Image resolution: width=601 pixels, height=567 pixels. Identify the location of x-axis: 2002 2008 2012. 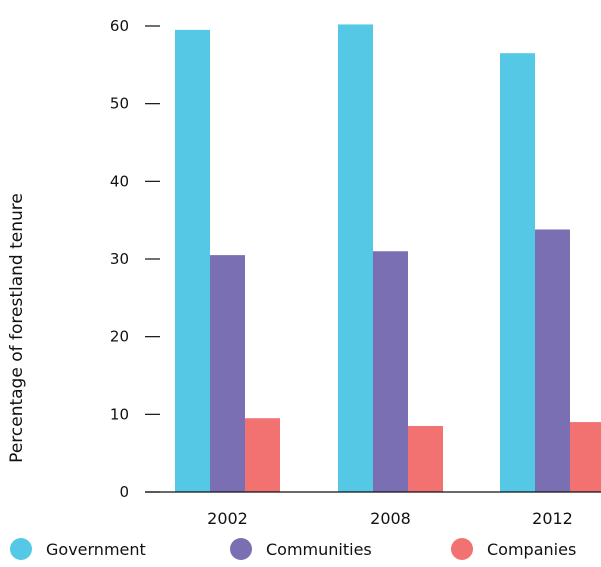
(390, 518).